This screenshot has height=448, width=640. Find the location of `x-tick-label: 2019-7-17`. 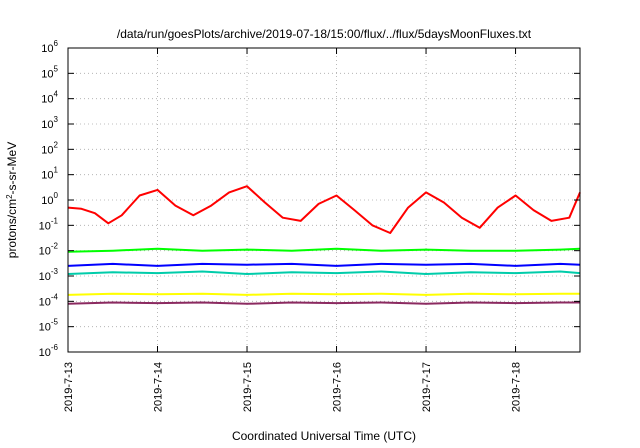

x-tick-label: 2019-7-17 is located at coordinates (427, 387).